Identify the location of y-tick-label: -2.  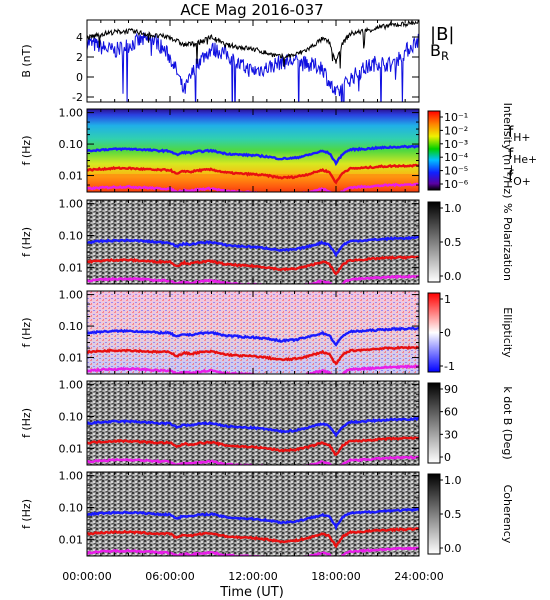
(77, 97).